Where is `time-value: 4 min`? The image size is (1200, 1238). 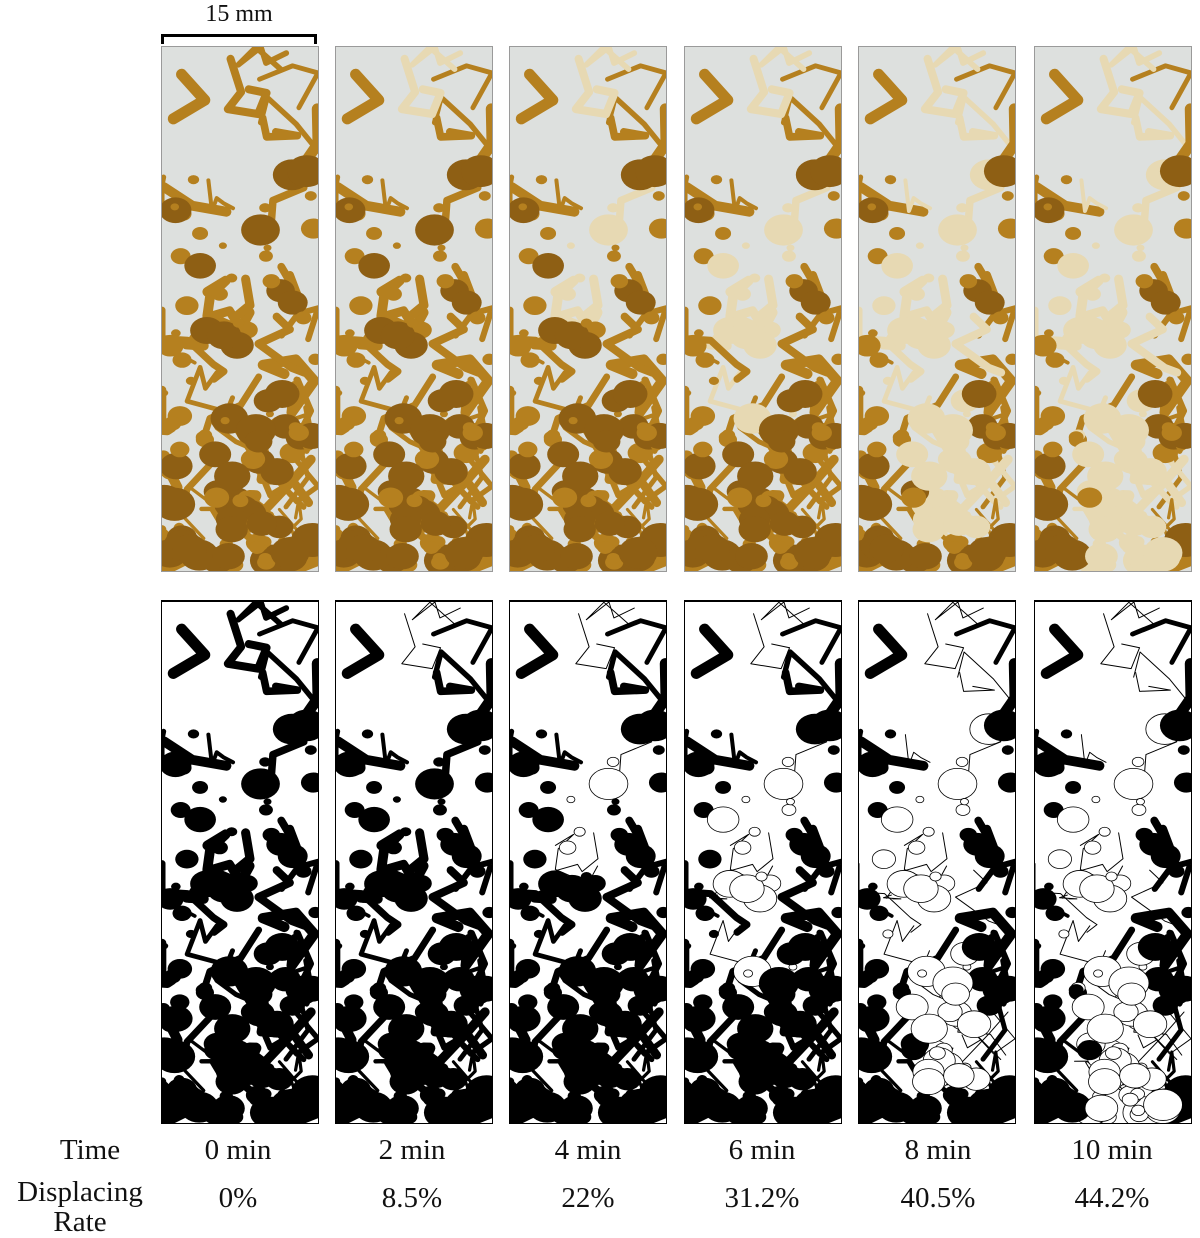
time-value: 4 min is located at coordinates (588, 1150).